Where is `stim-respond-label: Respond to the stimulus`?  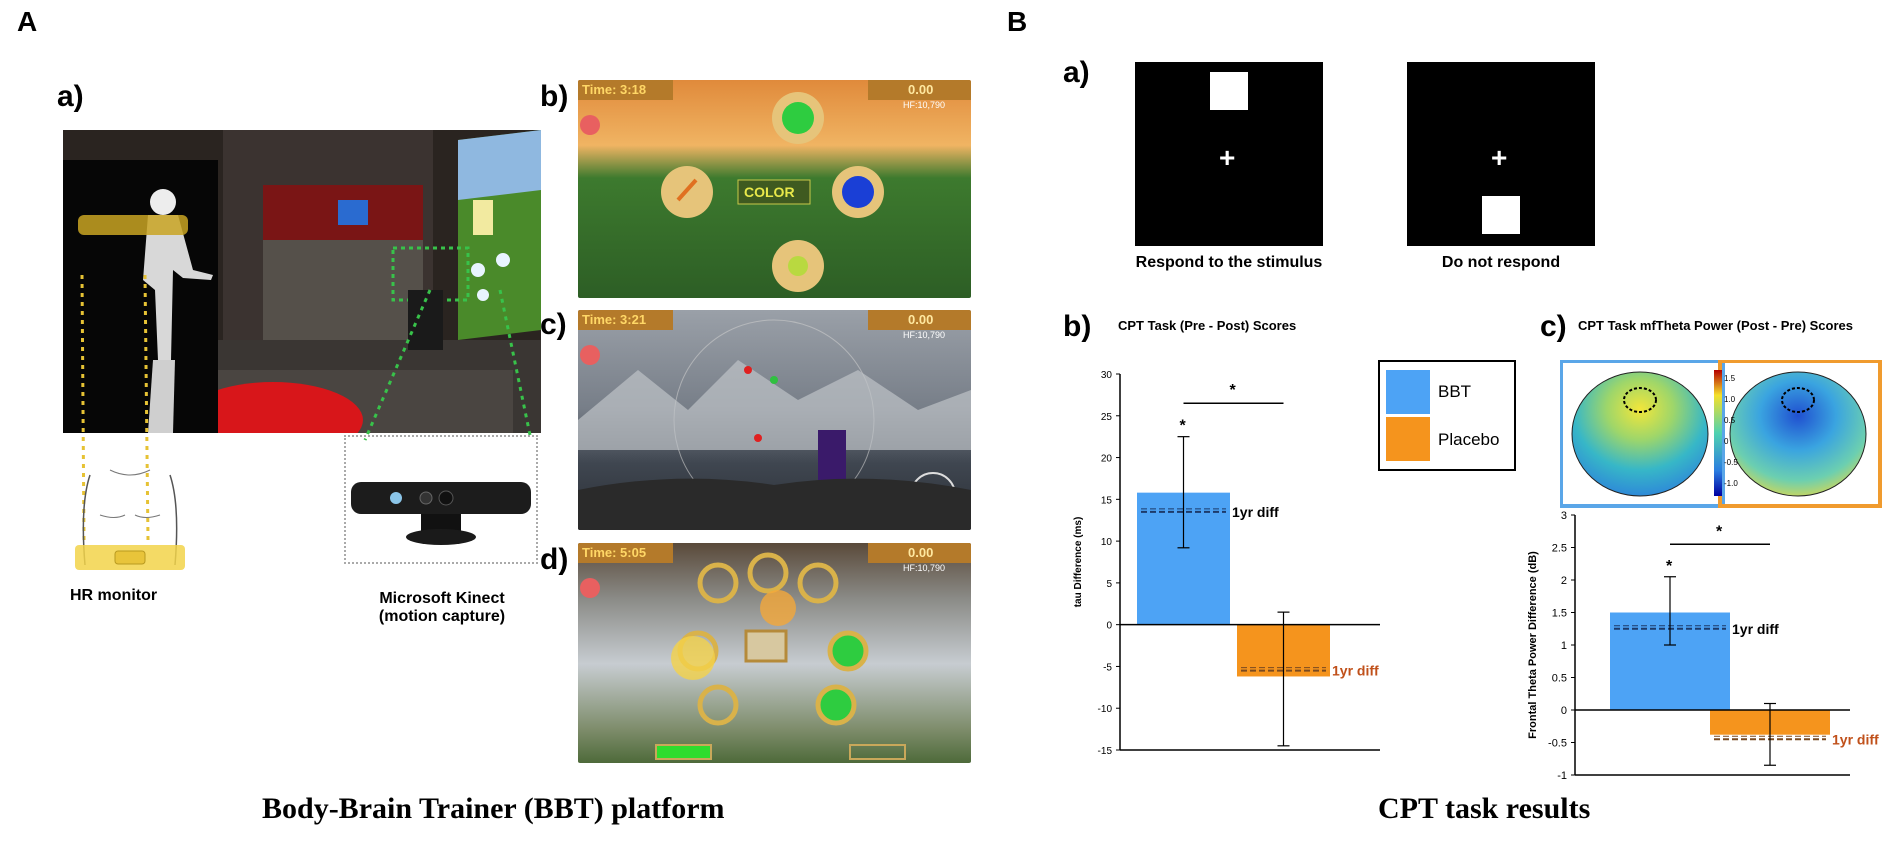
stim-respond-label: Respond to the stimulus is located at coordinates (1229, 262).